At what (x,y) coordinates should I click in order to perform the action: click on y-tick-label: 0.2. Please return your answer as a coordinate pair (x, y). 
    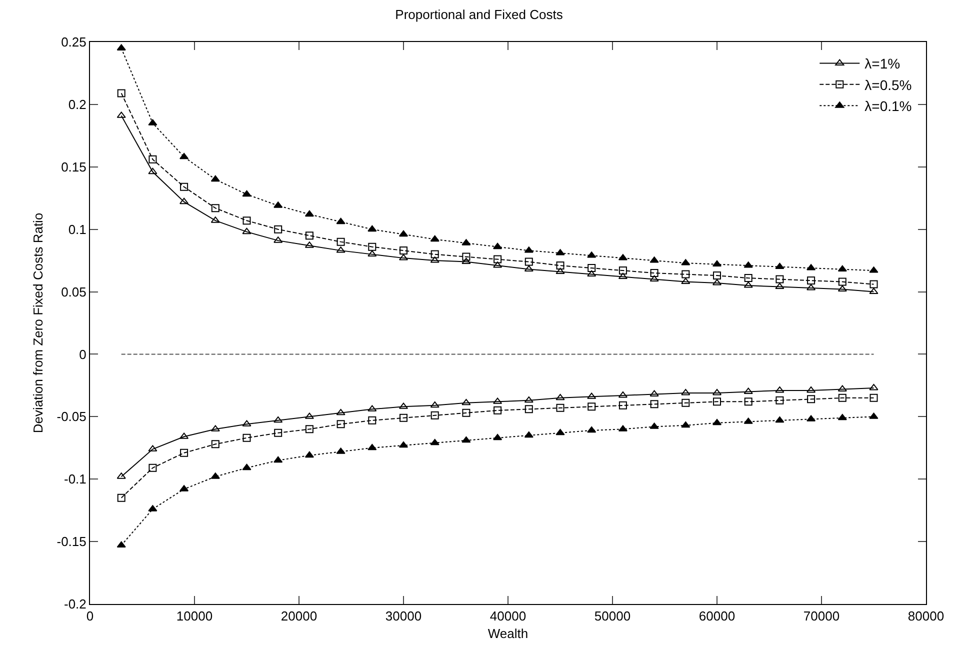
    Looking at the image, I should click on (77, 104).